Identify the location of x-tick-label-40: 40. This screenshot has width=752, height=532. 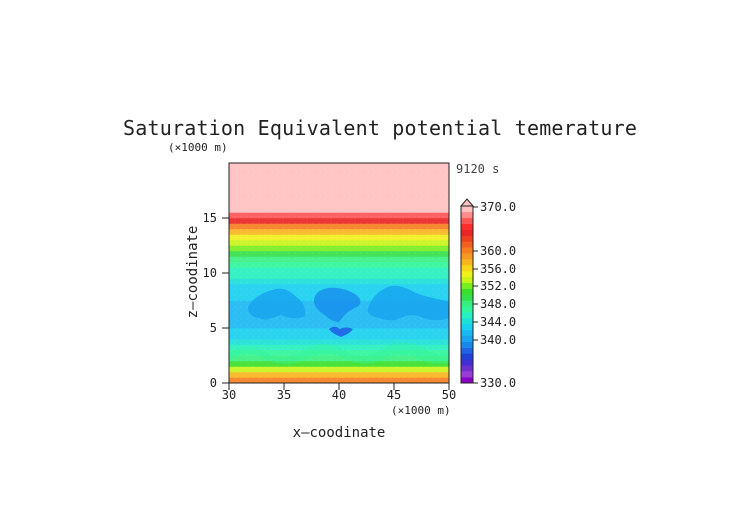
(339, 395).